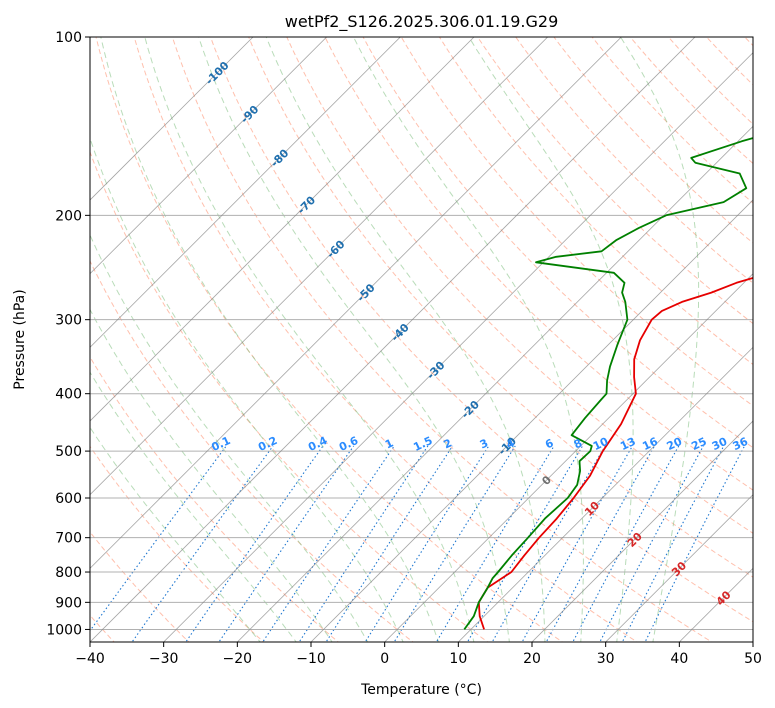  What do you see at coordinates (311, 659) in the screenshot?
I see `x-tick-label: −10` at bounding box center [311, 659].